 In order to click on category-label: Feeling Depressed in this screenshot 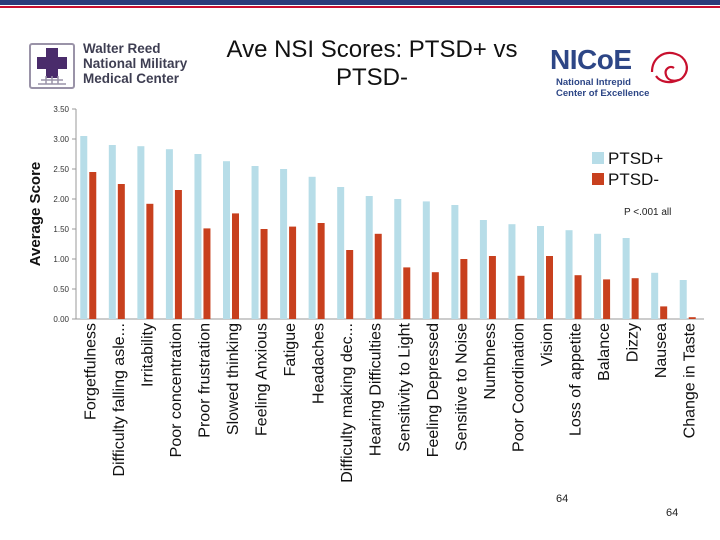, I will do `click(433, 390)`.